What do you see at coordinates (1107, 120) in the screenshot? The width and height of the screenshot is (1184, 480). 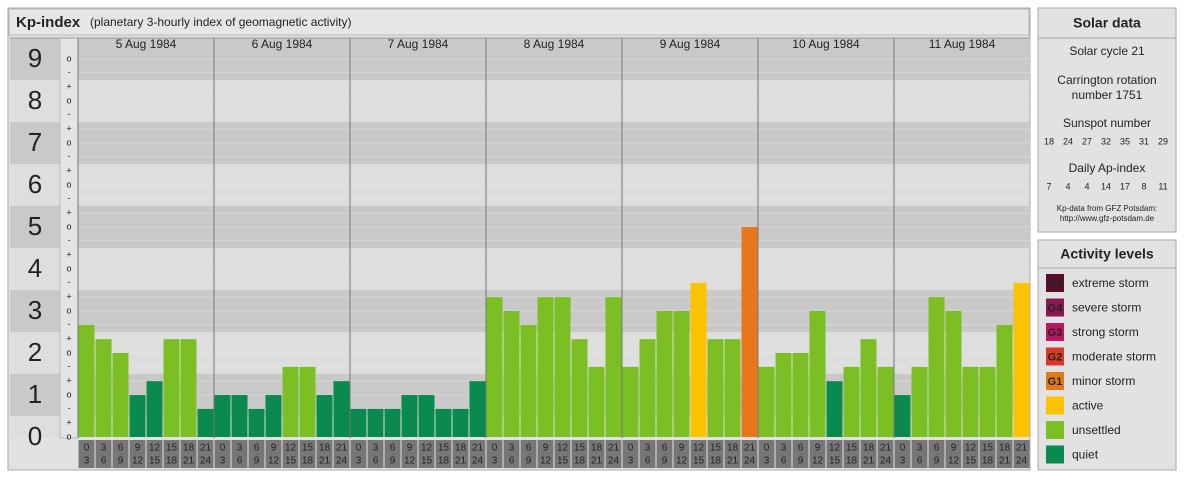 I see `solar-panel` at bounding box center [1107, 120].